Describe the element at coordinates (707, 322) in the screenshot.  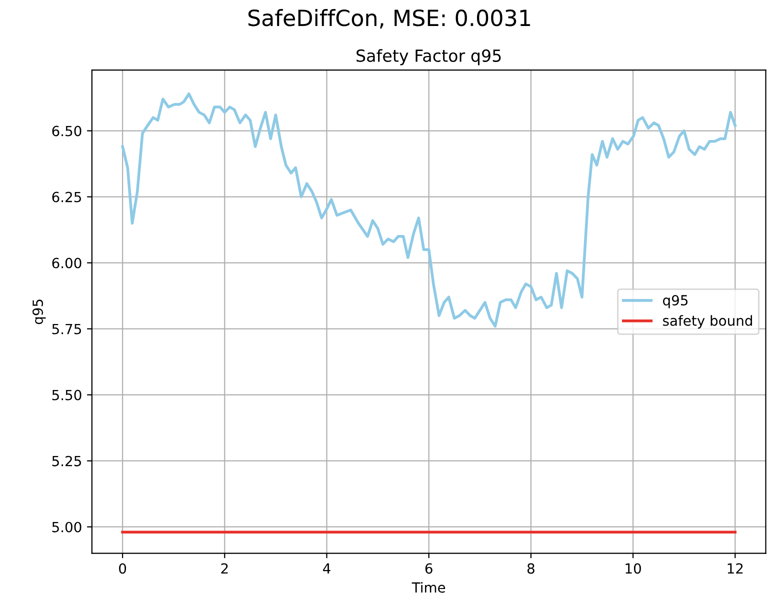
I see `legend-label: safety bound` at that location.